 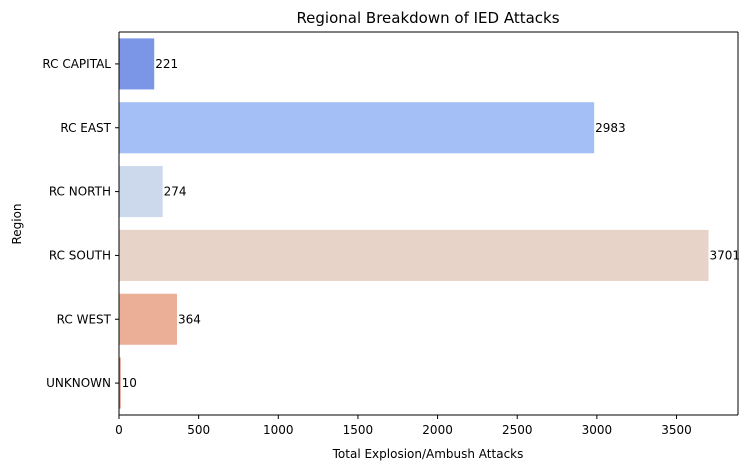 I want to click on data-label-unknown: 10, so click(x=129, y=383).